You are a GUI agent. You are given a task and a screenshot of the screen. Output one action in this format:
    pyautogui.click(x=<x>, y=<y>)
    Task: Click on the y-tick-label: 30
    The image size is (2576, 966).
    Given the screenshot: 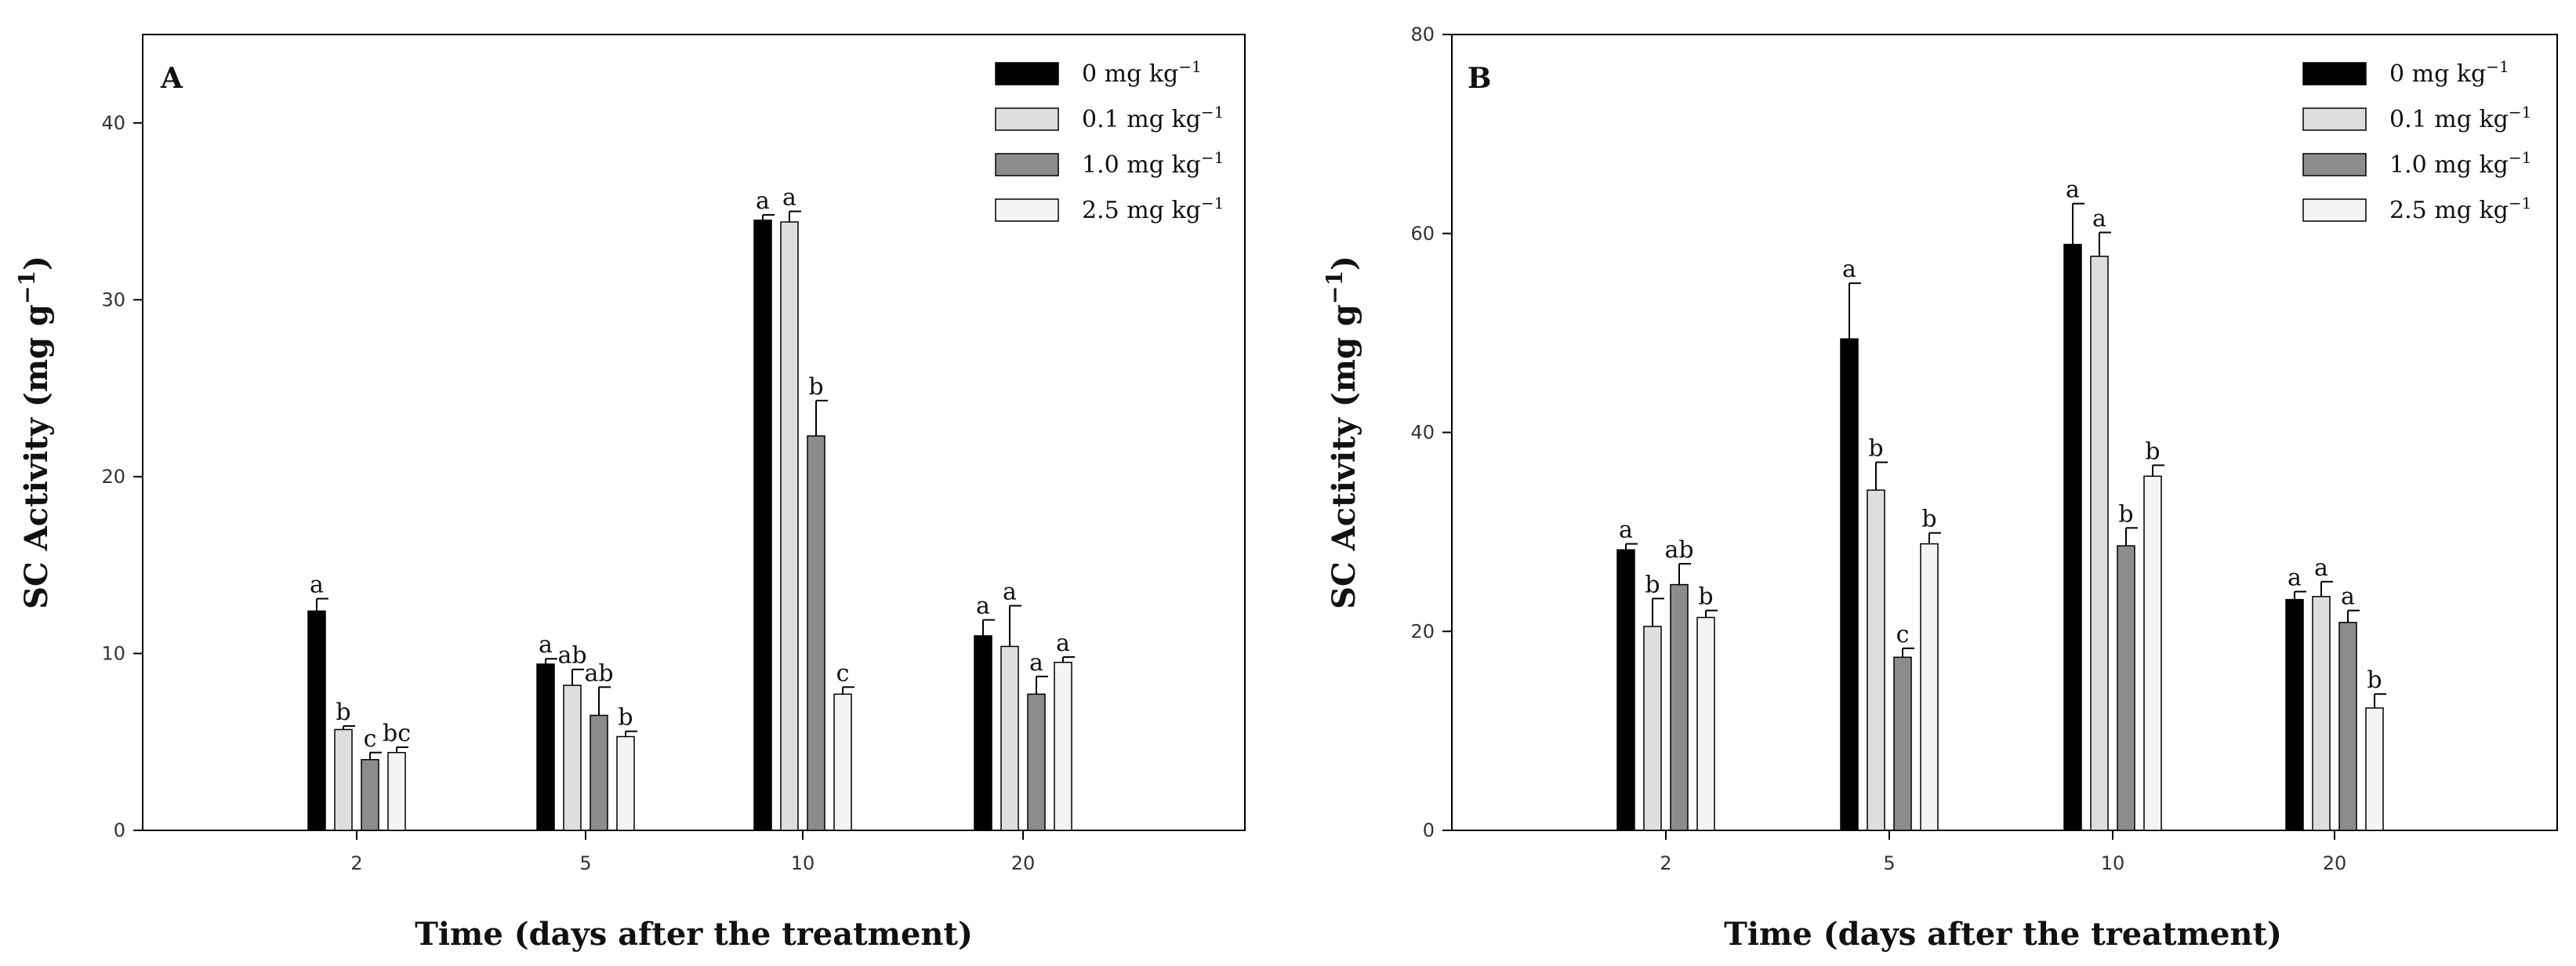 What is the action you would take?
    pyautogui.click(x=113, y=299)
    